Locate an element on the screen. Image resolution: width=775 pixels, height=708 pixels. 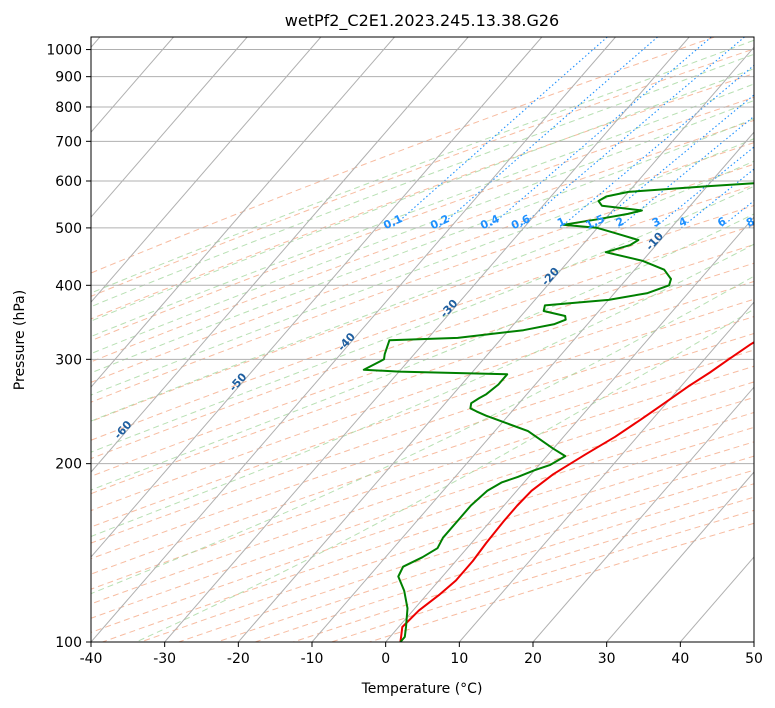
x-tick-label: 0 is located at coordinates (385, 659).